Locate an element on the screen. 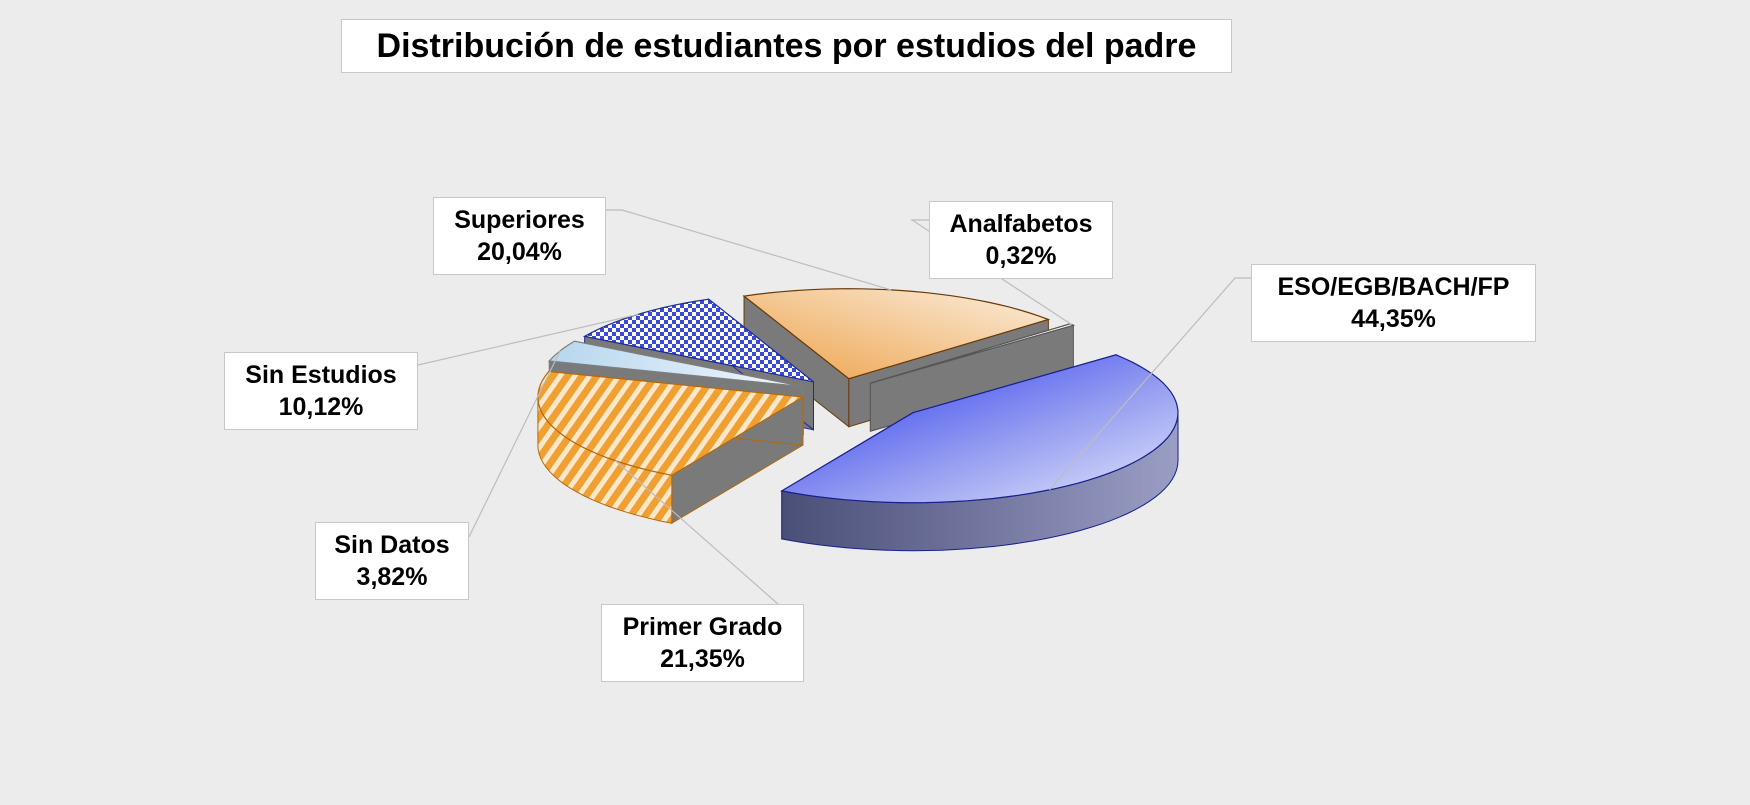  data-label-category: Sin Estudios is located at coordinates (321, 375).